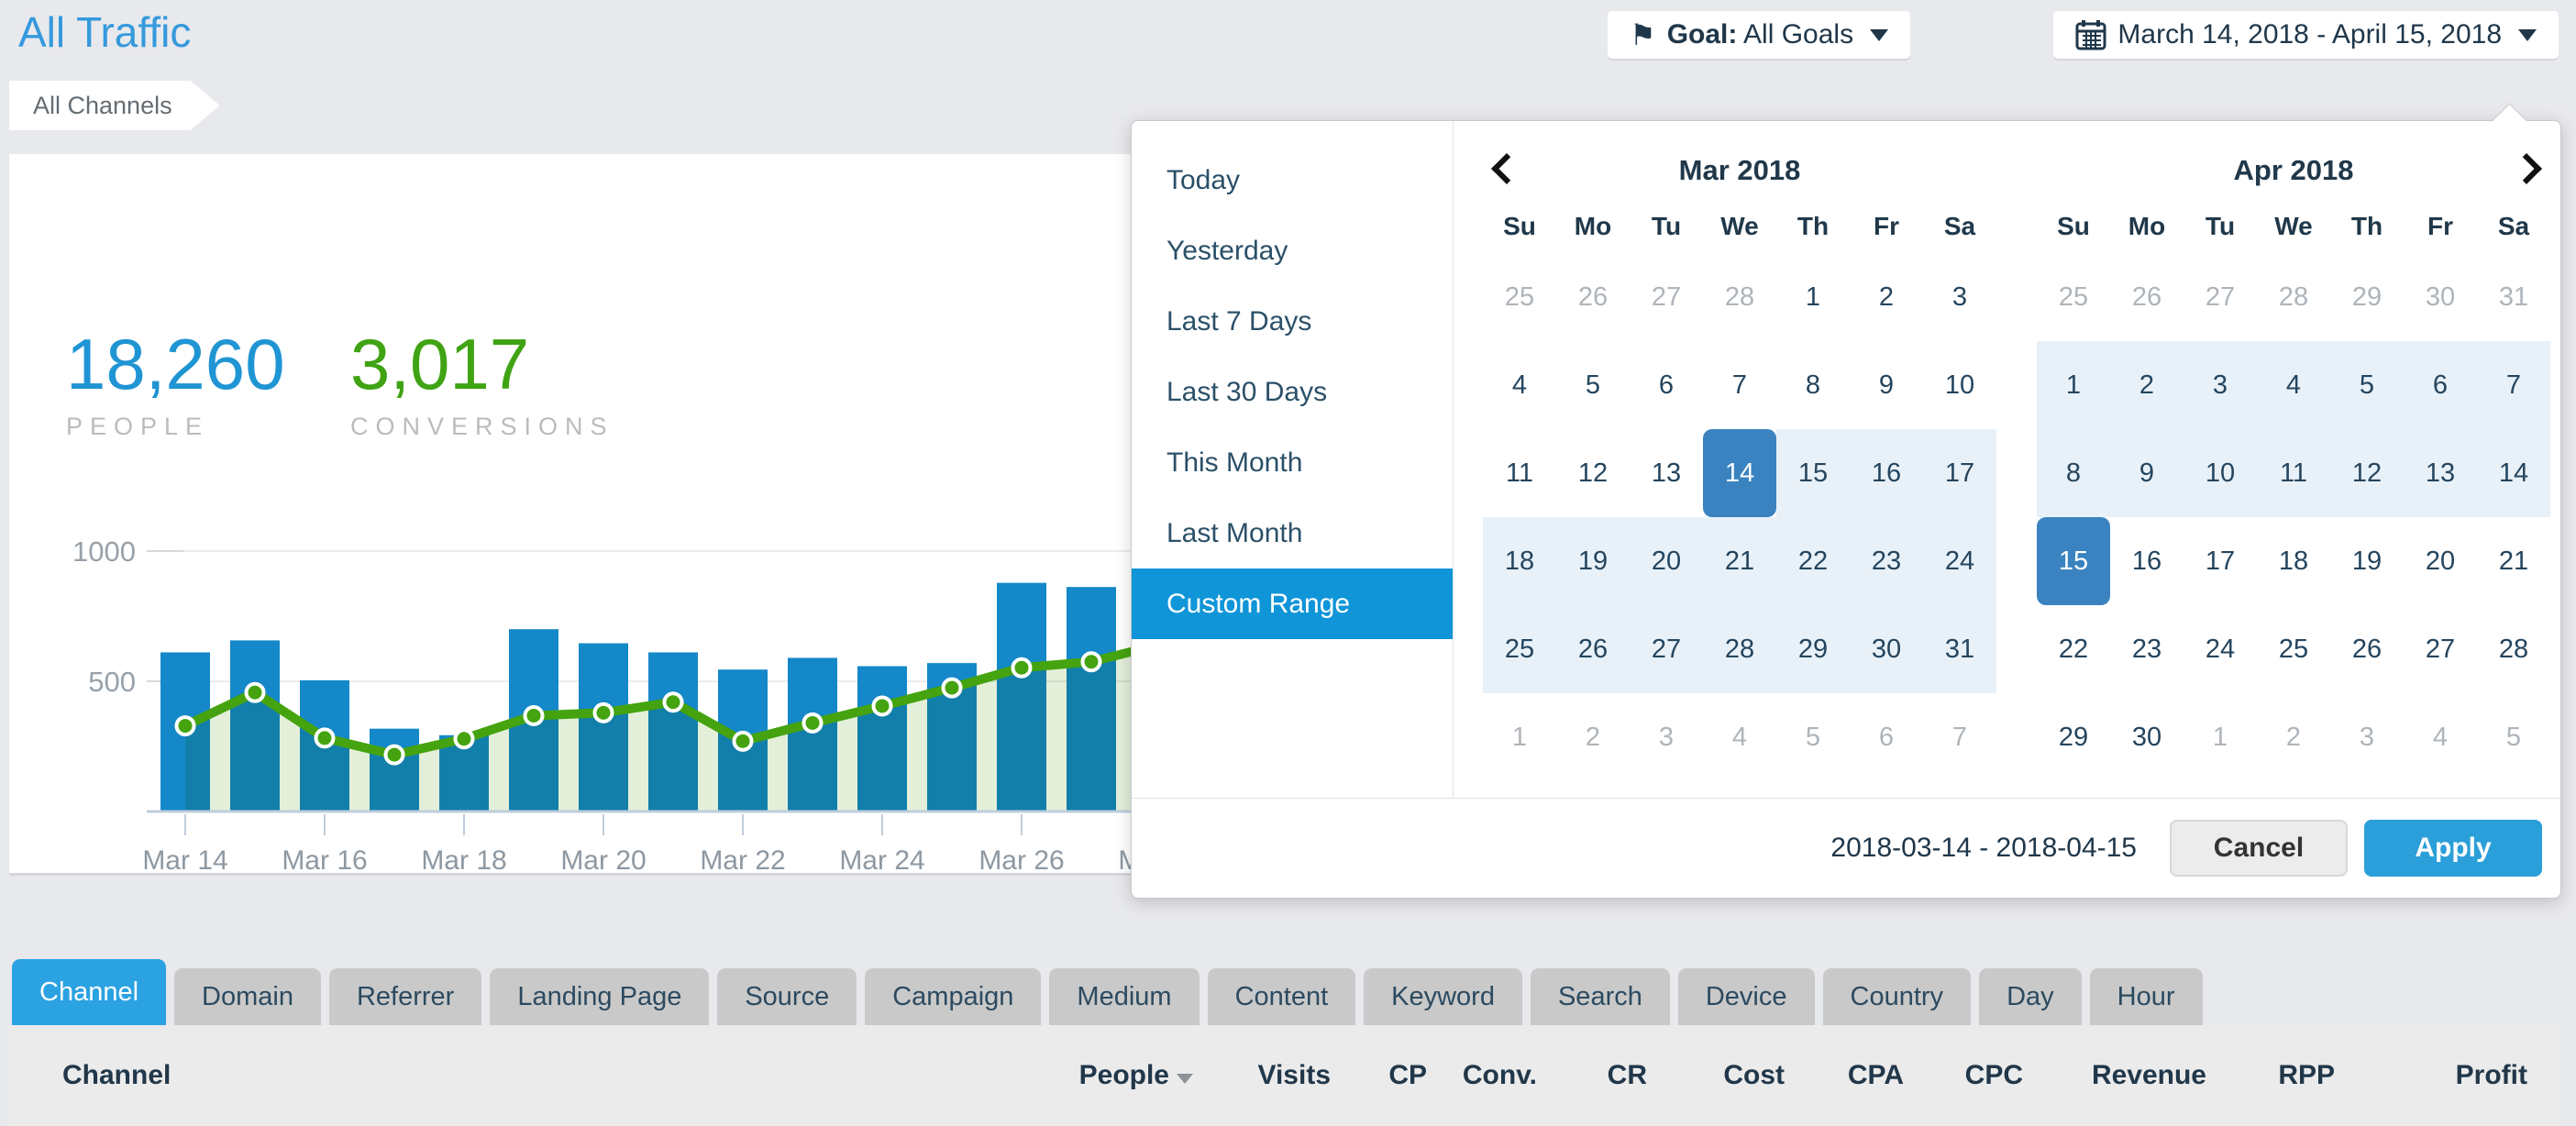  I want to click on preset-this-month: This Month, so click(1234, 462).